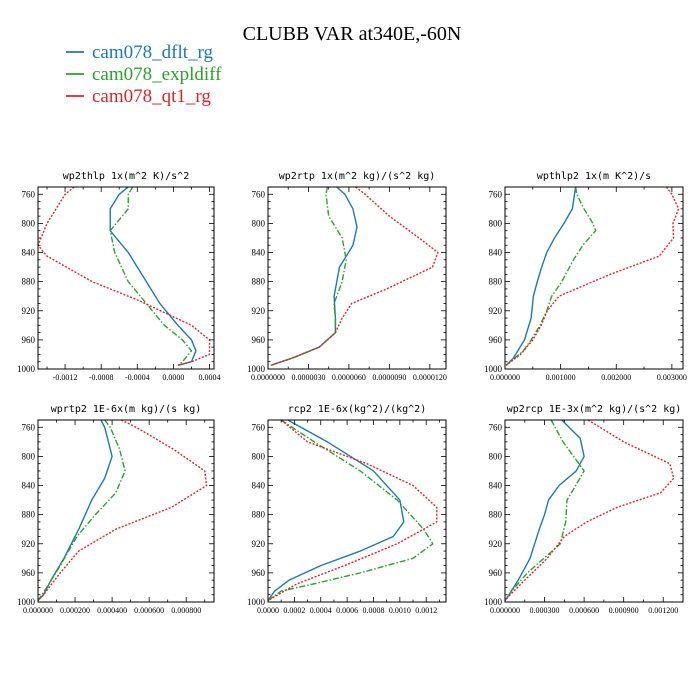 Image resolution: width=700 pixels, height=700 pixels. Describe the element at coordinates (112, 610) in the screenshot. I see `x-tick-label: 0.000400` at that location.